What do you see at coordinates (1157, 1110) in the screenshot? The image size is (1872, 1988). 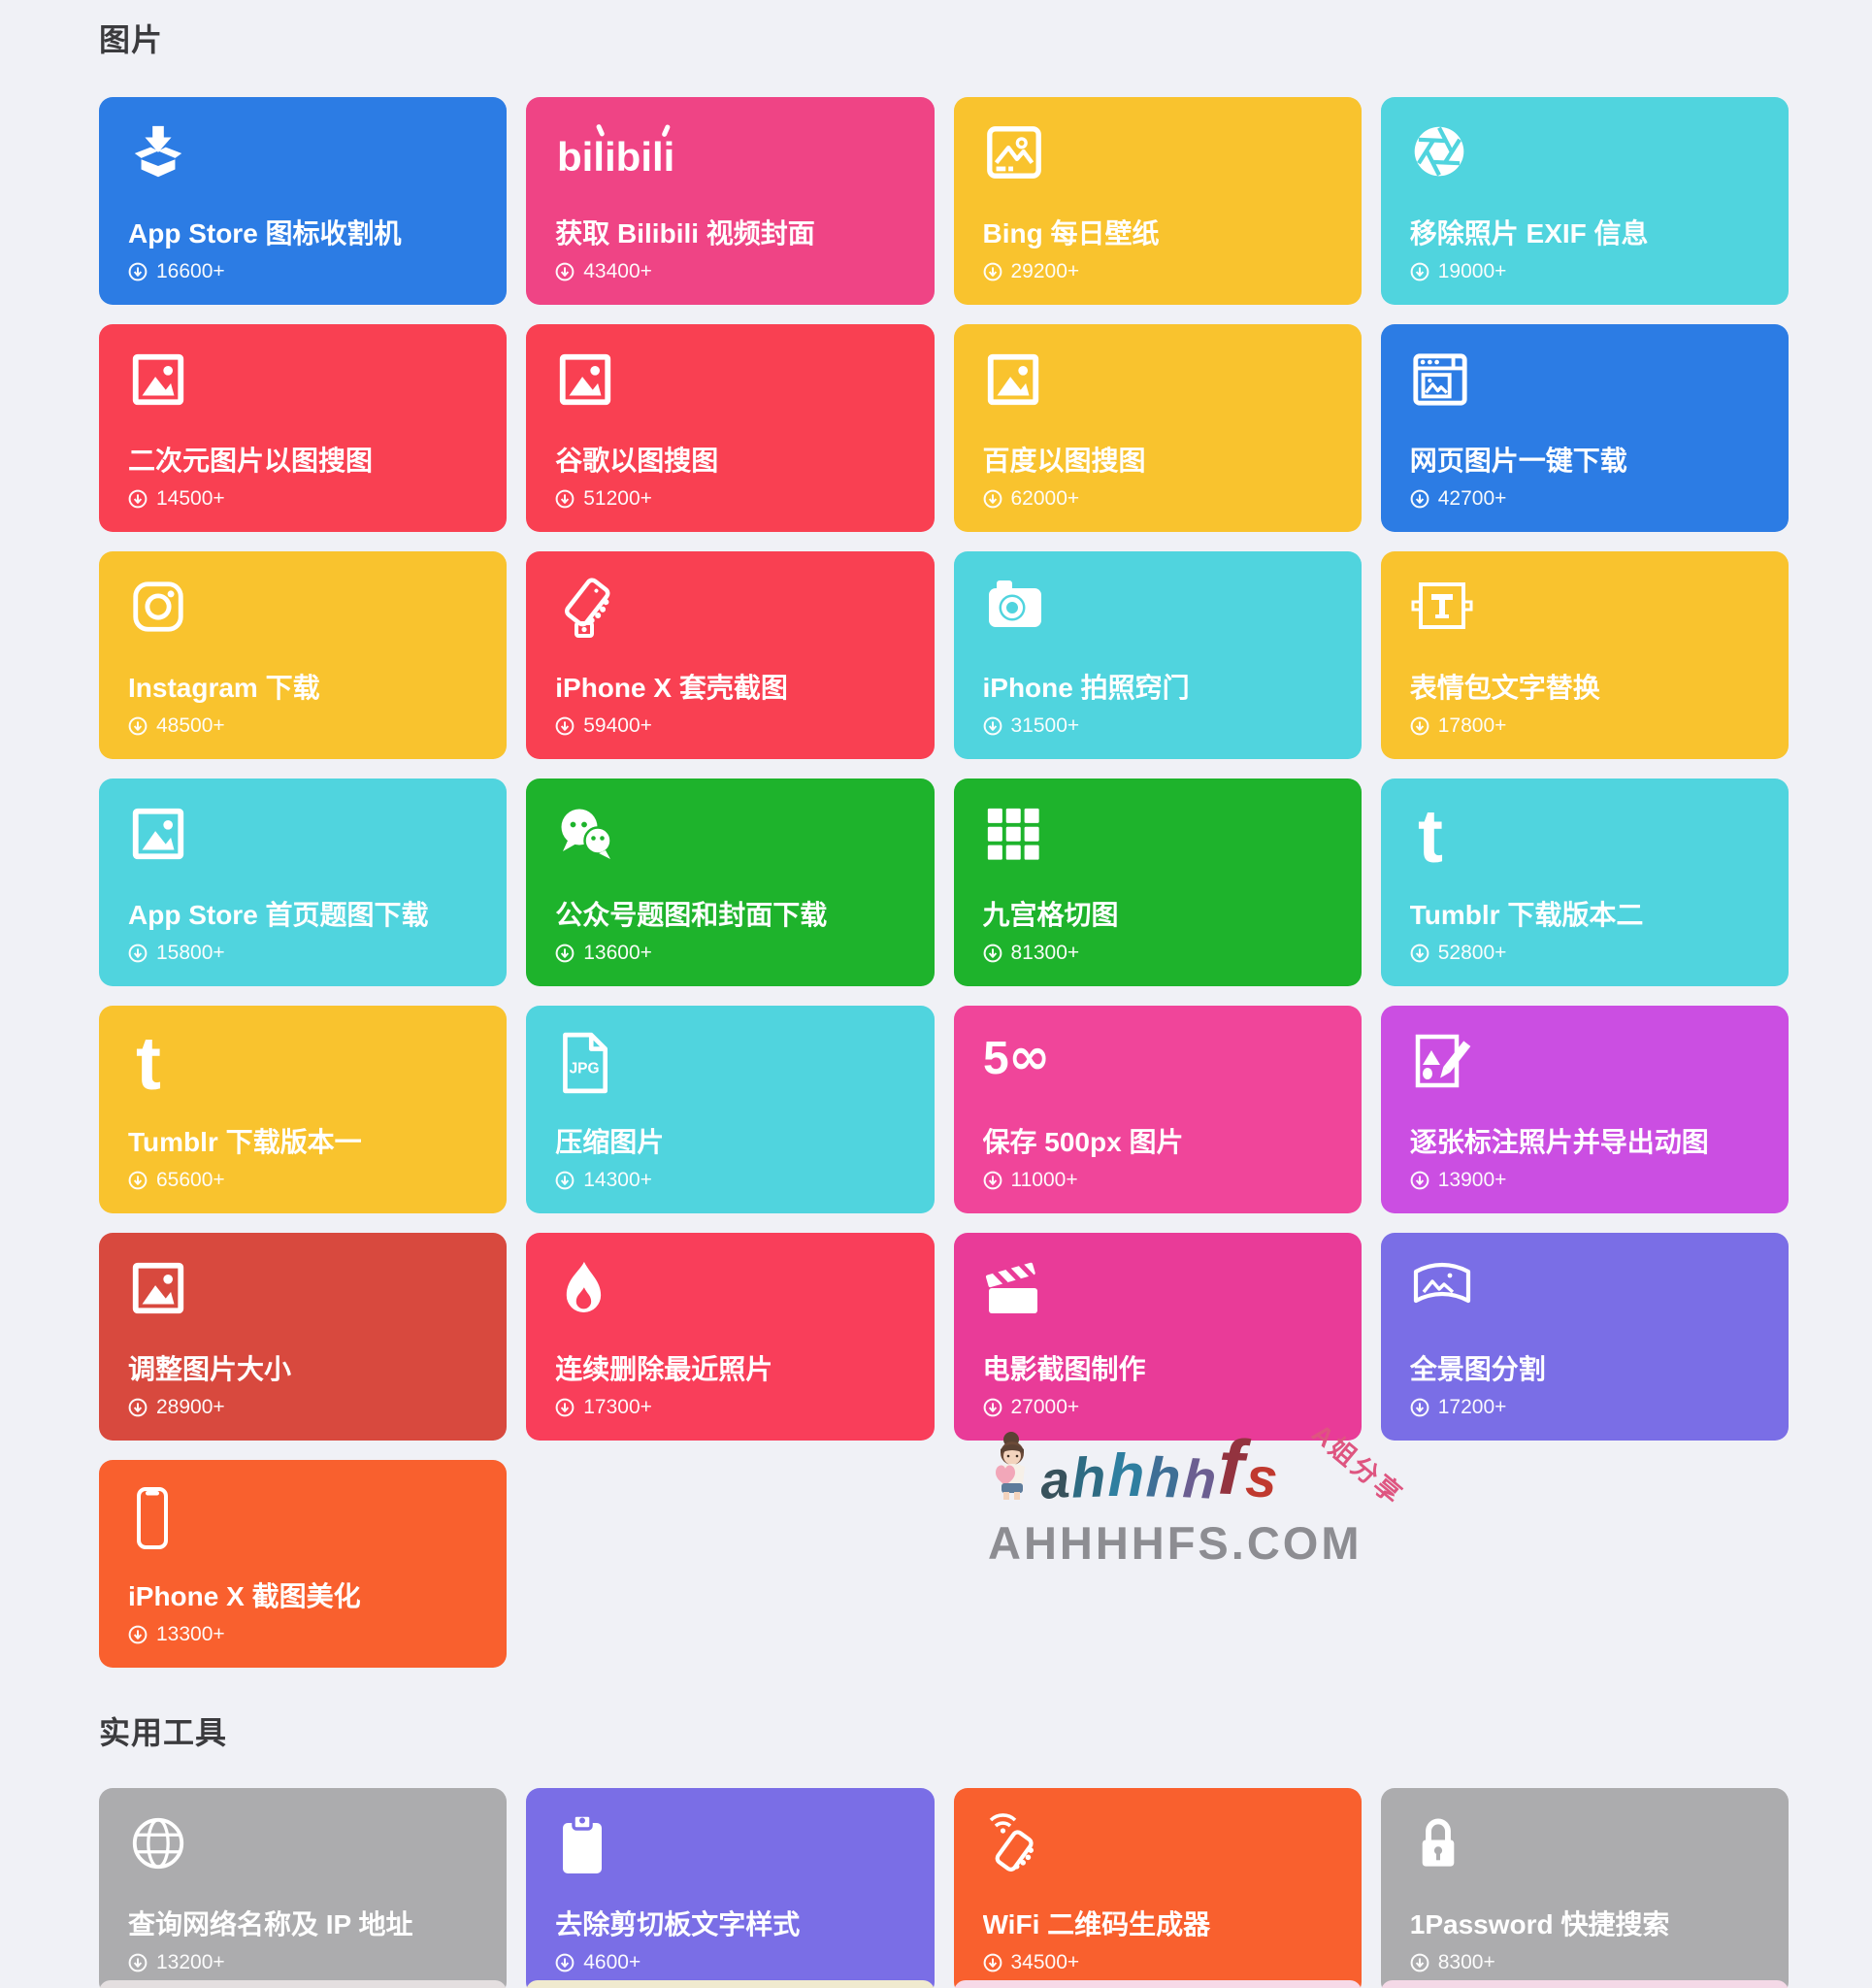 I see `shortcut-card: 5 ∞ 保存 500px 图片 11000+` at bounding box center [1157, 1110].